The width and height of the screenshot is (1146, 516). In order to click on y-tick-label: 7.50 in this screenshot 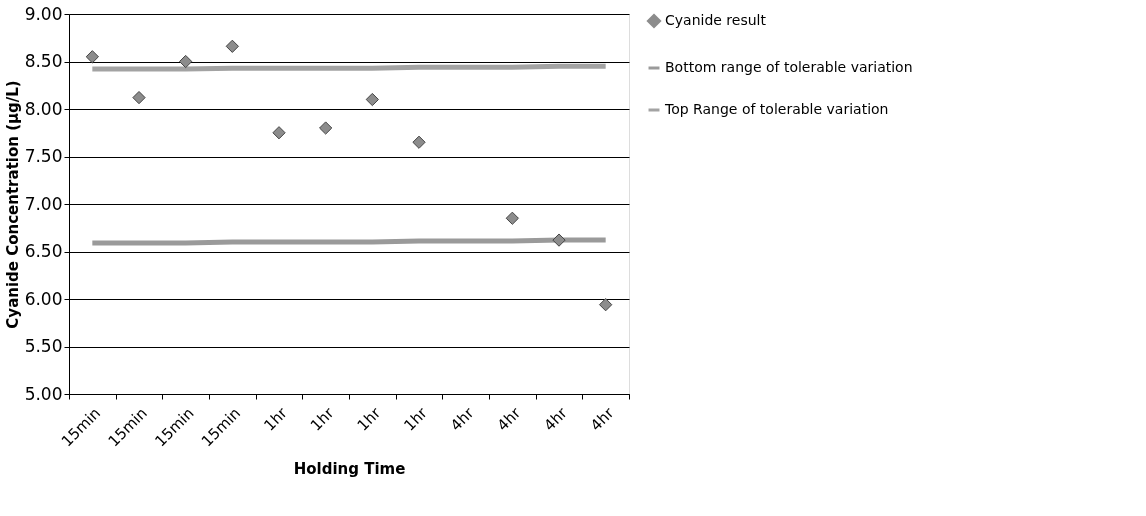, I will do `click(43, 156)`.